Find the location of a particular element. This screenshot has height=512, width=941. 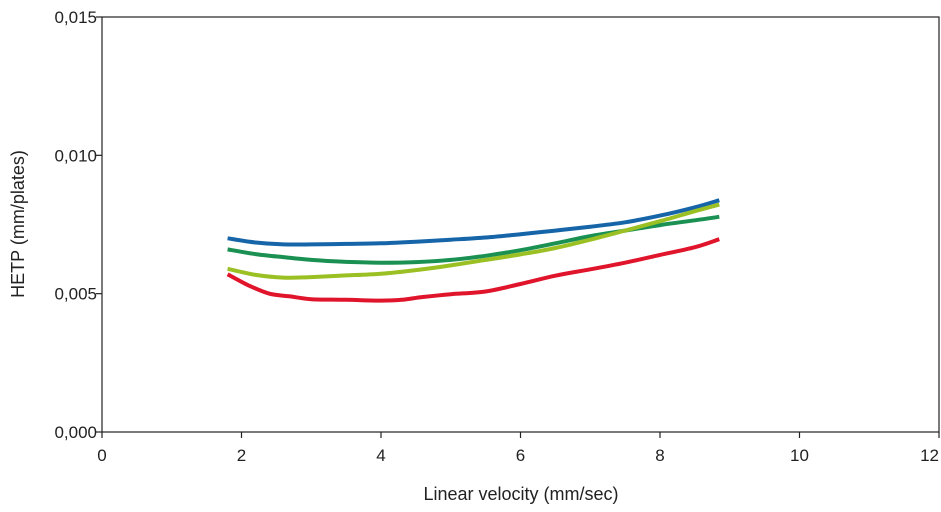

series-layer is located at coordinates (473, 250).